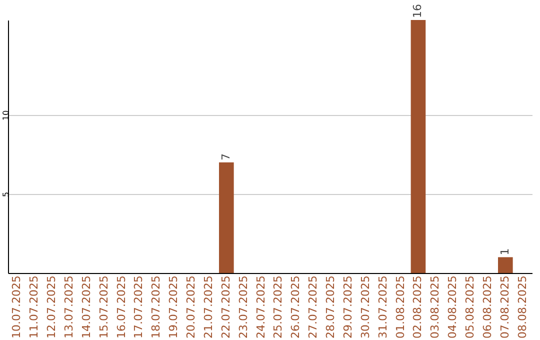  I want to click on x-tick-label: 30.07.2025, so click(365, 307).